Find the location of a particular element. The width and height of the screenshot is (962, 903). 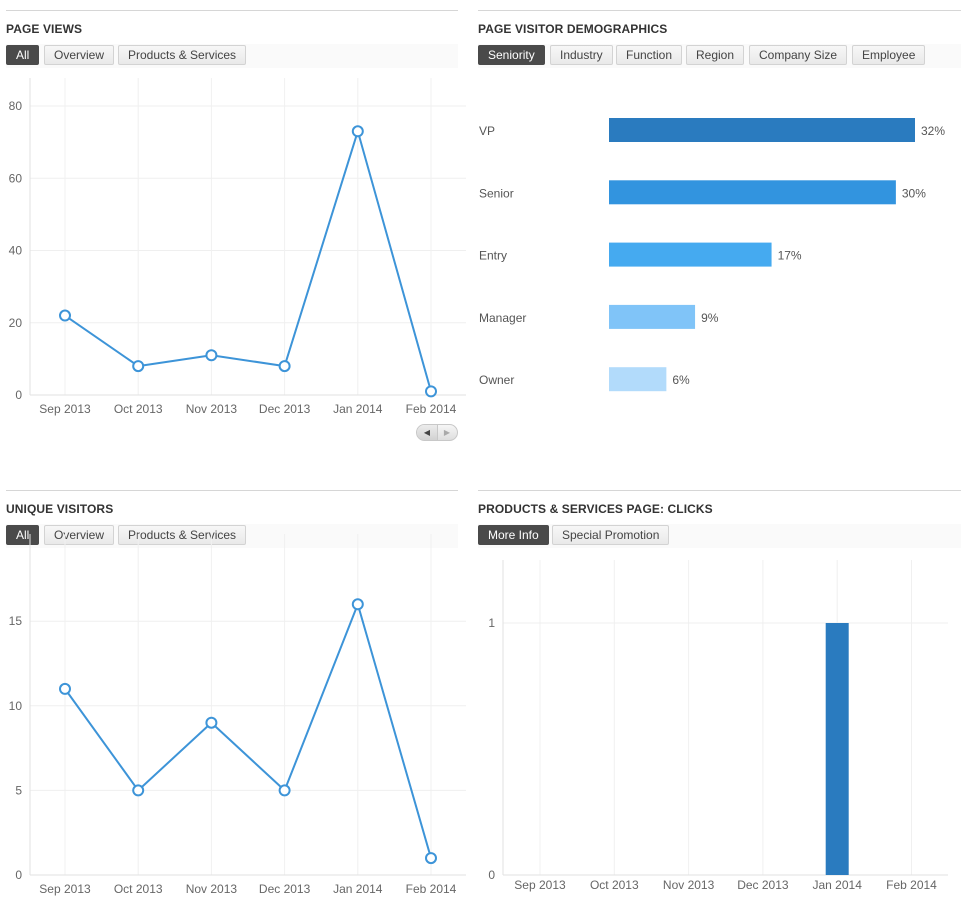

unique-visitors-tabs: All Overview Products & Services is located at coordinates (232, 536).